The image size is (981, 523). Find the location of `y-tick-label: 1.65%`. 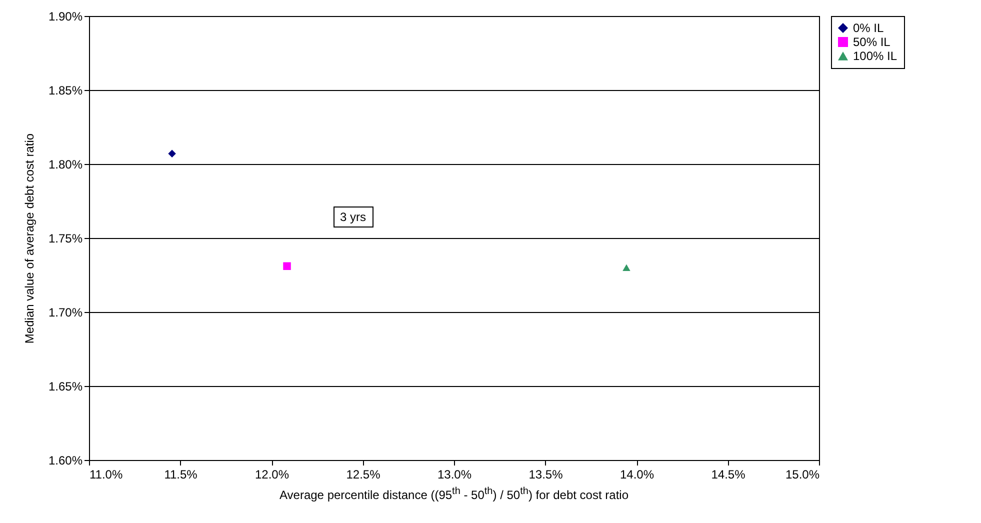

y-tick-label: 1.65% is located at coordinates (65, 387).